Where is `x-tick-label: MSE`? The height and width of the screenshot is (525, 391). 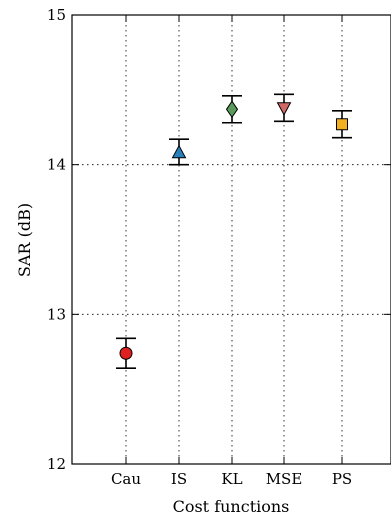
x-tick-label: MSE is located at coordinates (284, 479).